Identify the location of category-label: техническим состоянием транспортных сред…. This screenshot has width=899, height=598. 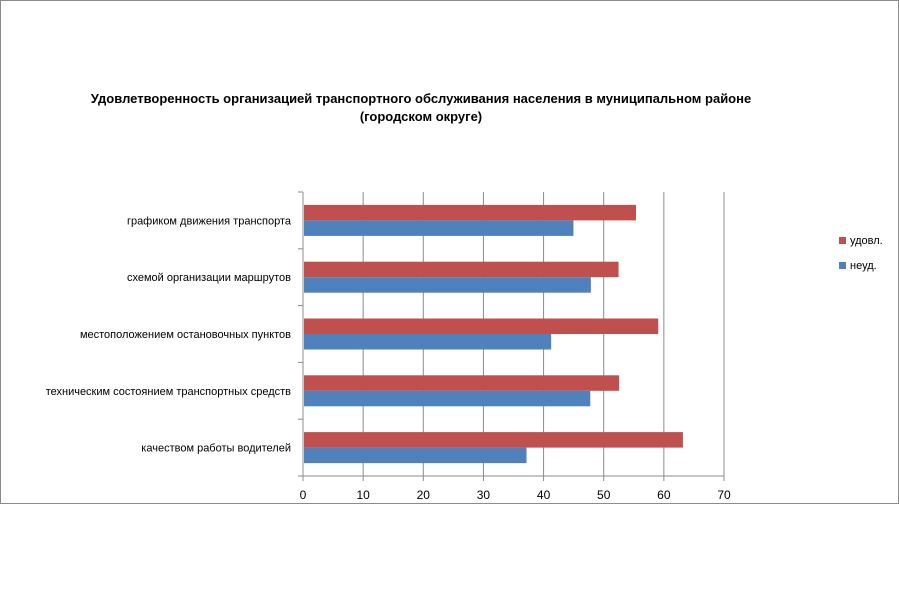
(168, 392).